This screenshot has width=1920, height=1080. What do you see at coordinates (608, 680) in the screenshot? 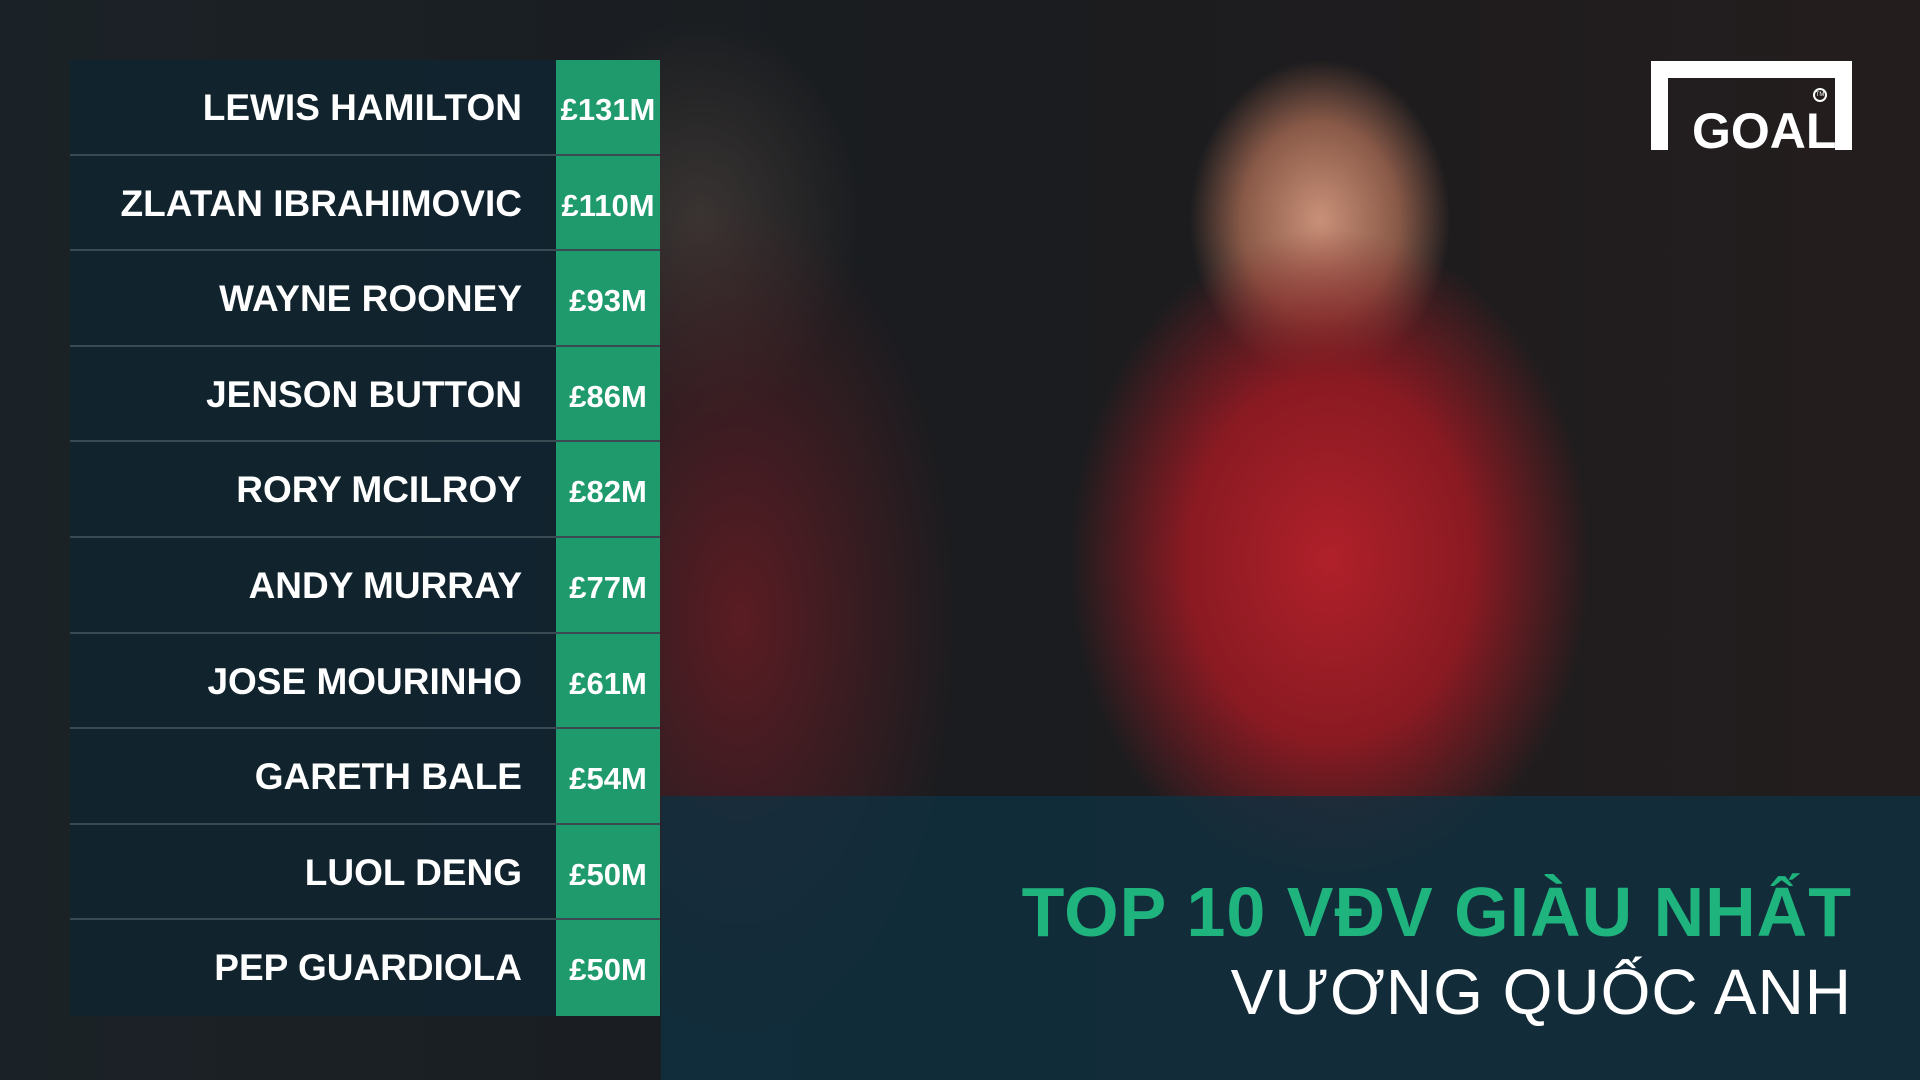
I see `wealth-value: £61M` at bounding box center [608, 680].